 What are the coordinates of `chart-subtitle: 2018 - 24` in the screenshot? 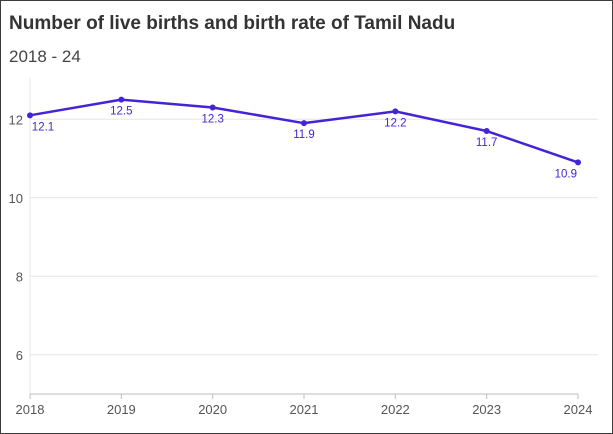 It's located at (45, 56).